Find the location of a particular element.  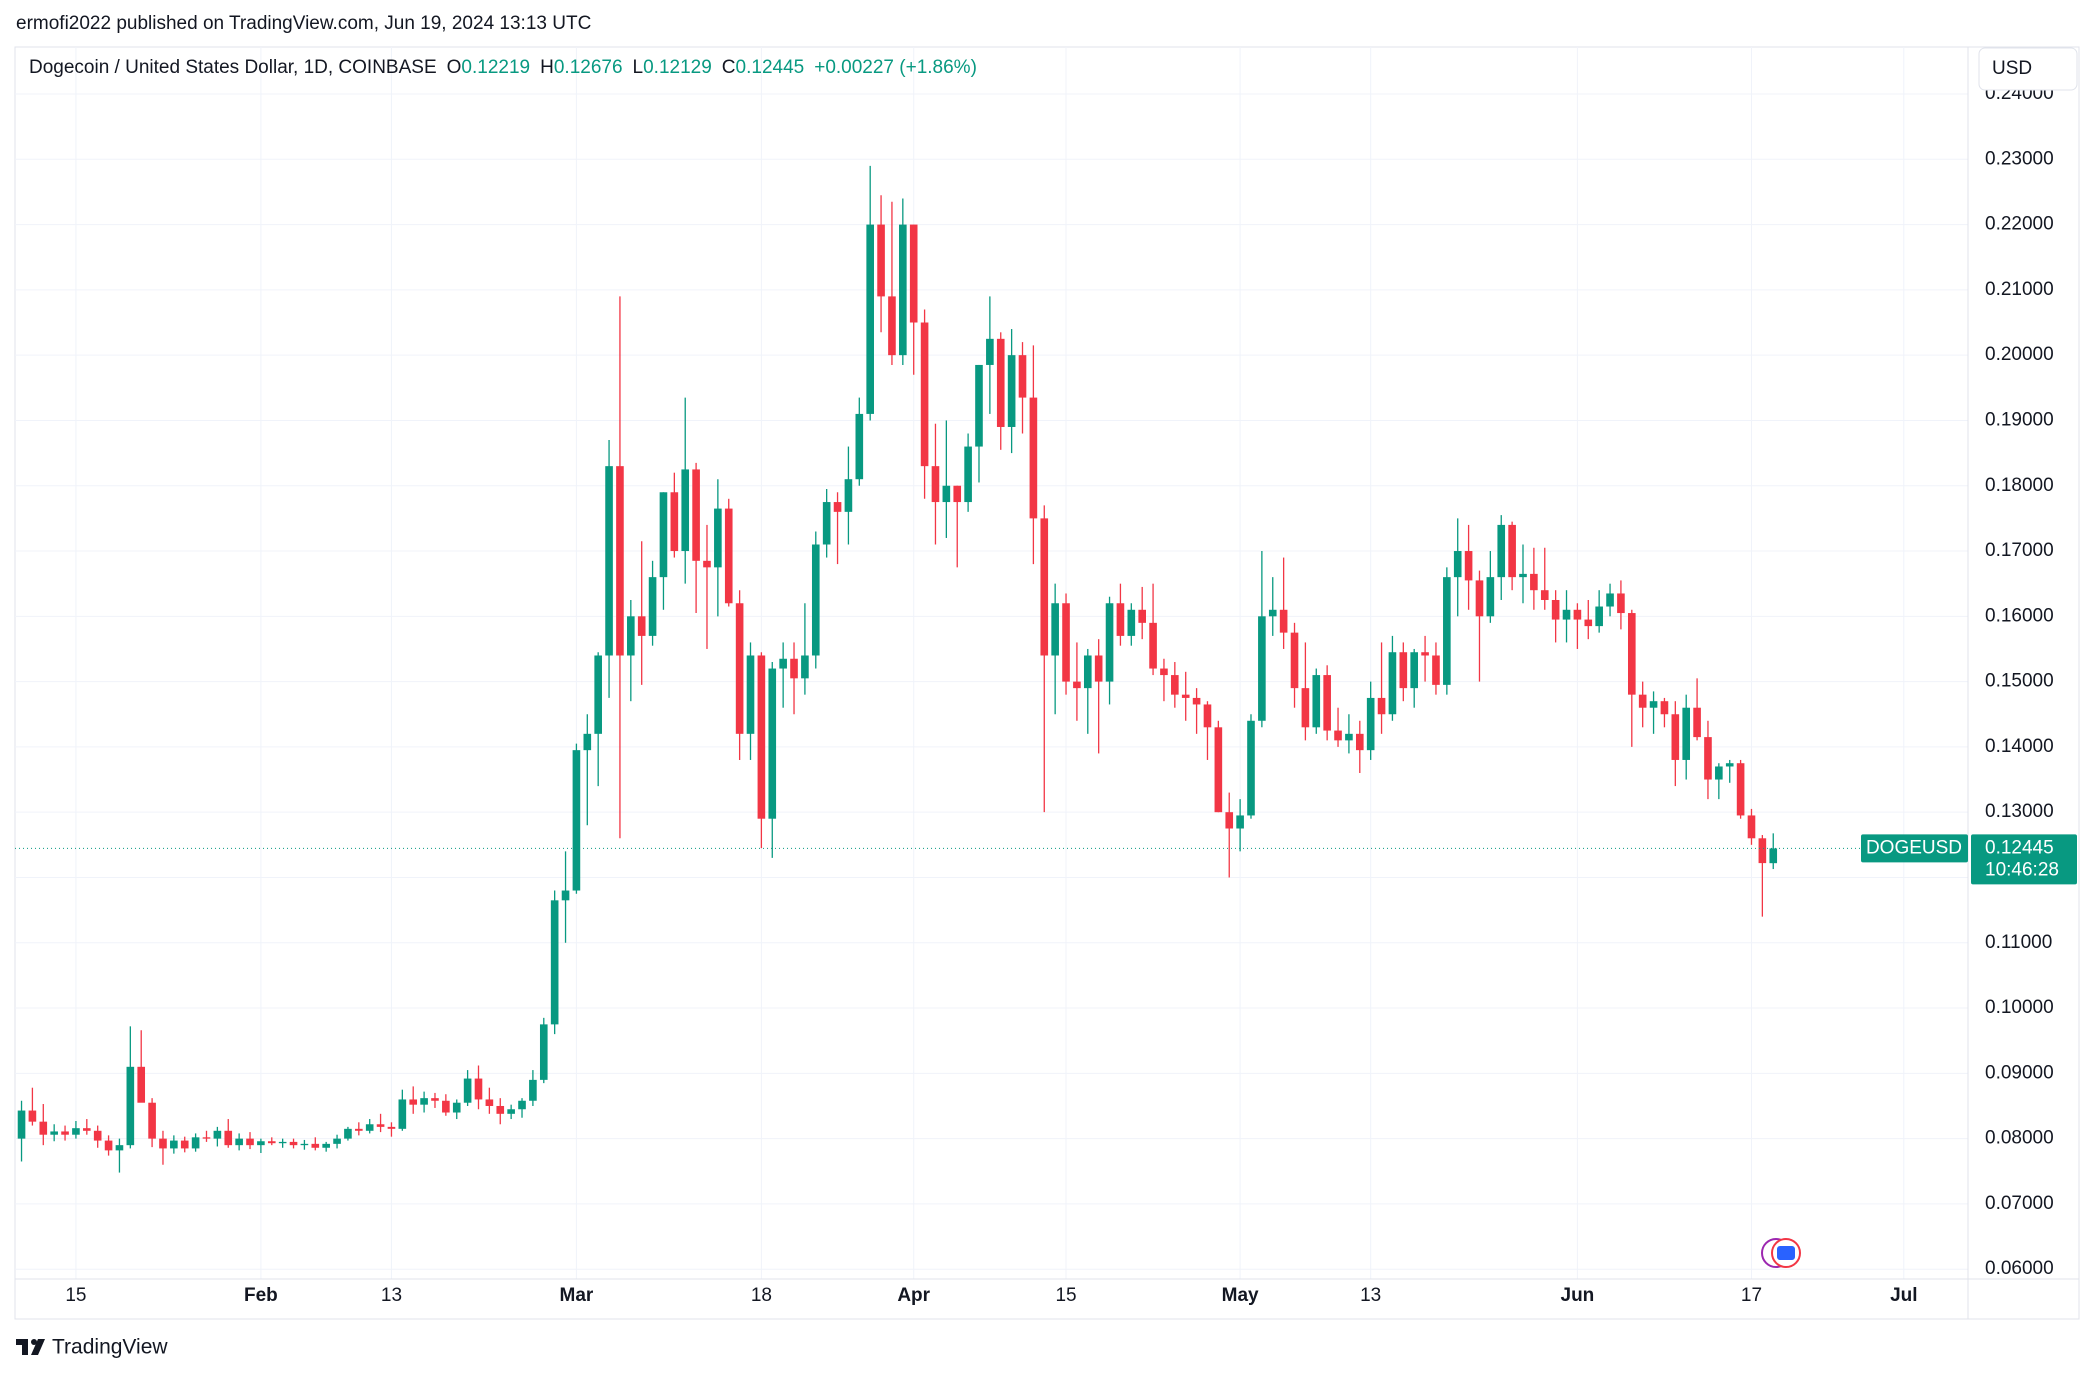

currency-button is located at coordinates (2028, 69).